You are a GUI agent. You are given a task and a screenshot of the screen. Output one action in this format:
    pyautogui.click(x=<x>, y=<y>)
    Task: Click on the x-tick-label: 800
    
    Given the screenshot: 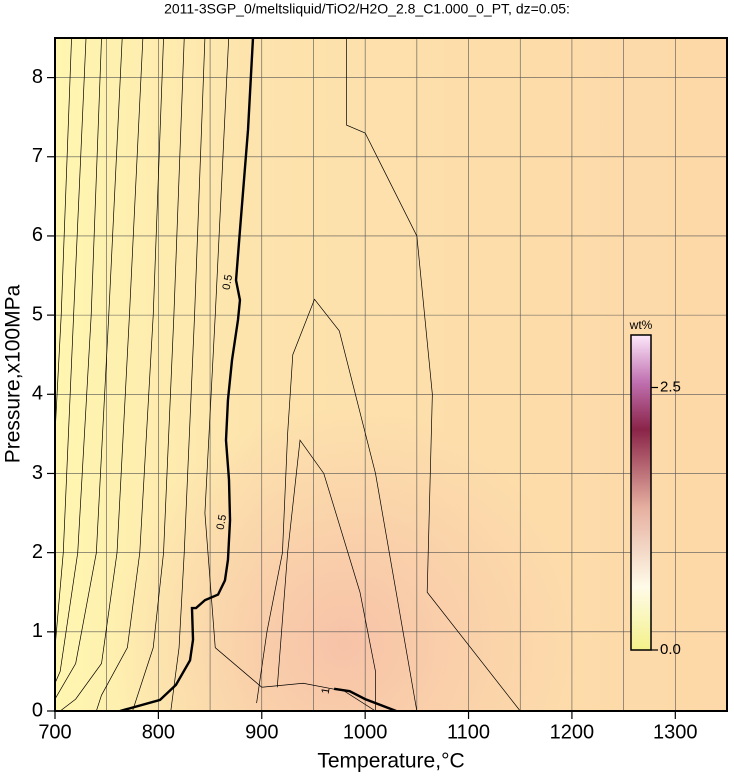 What is the action you would take?
    pyautogui.click(x=158, y=732)
    